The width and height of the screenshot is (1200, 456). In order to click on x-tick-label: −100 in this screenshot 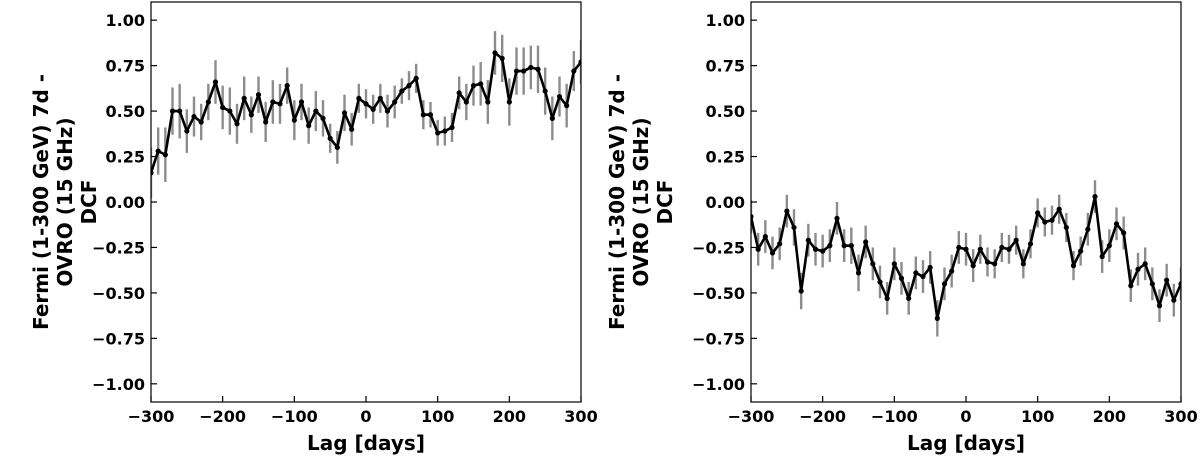, I will do `click(294, 416)`.